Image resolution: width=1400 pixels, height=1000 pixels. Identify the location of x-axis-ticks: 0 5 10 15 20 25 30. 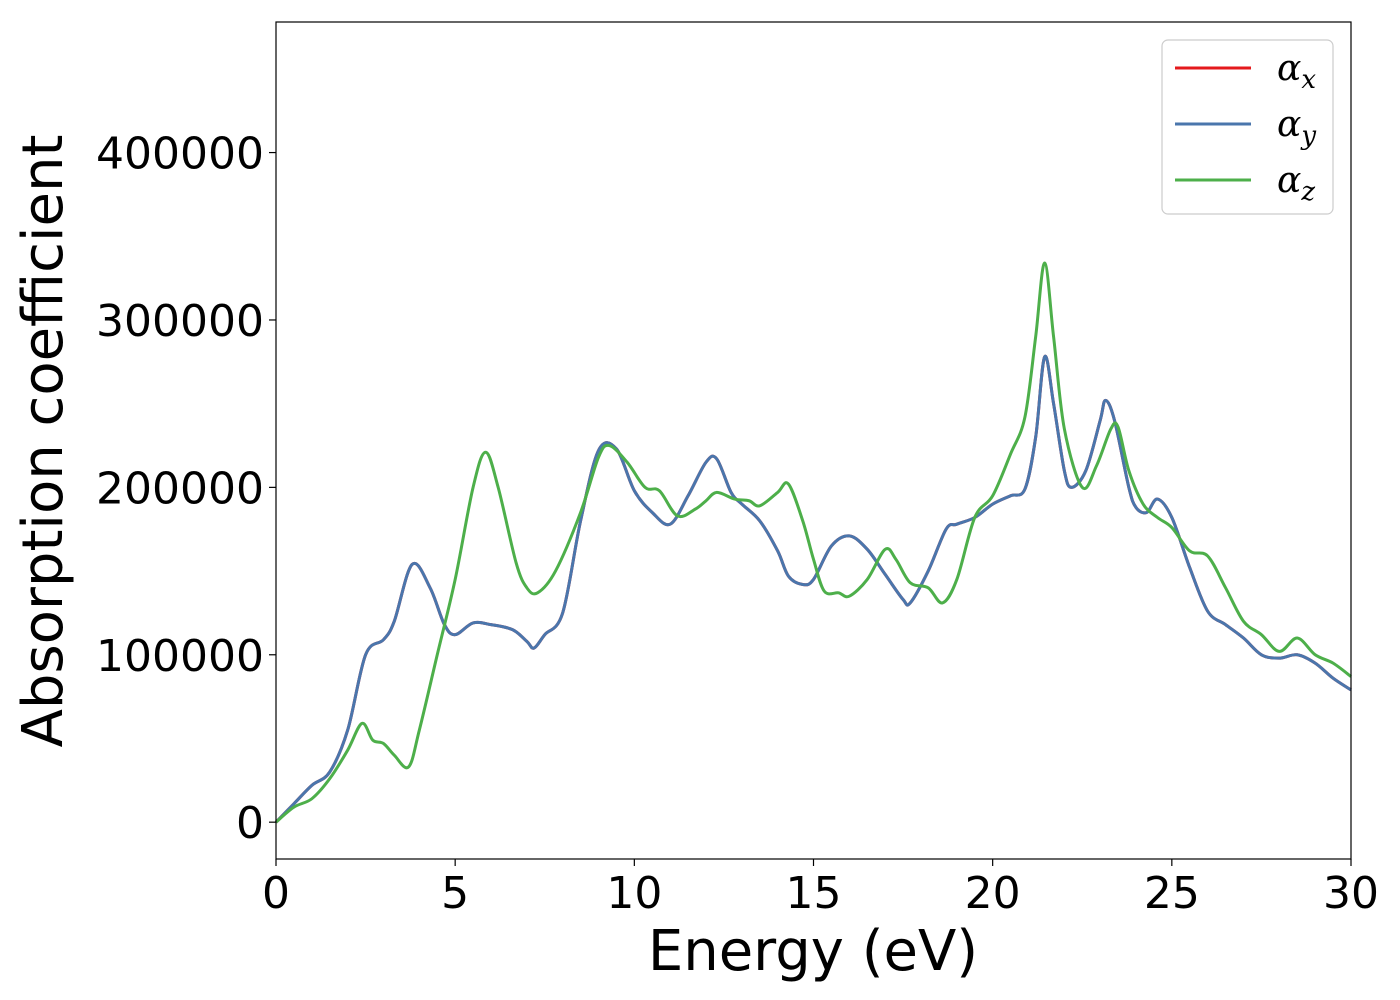
(820, 889).